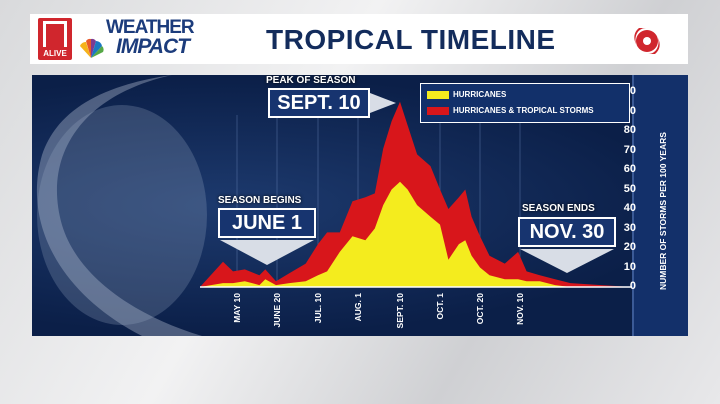  I want to click on y-axis-title: NUMBER OF STORMS PER 100 YEARS, so click(663, 211).